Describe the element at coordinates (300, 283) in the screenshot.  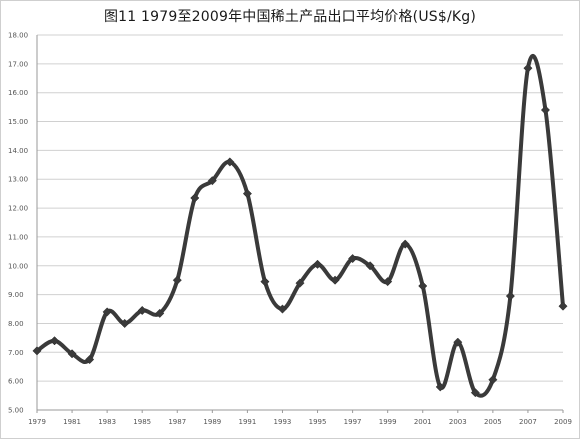
I see `data-point-1994` at that location.